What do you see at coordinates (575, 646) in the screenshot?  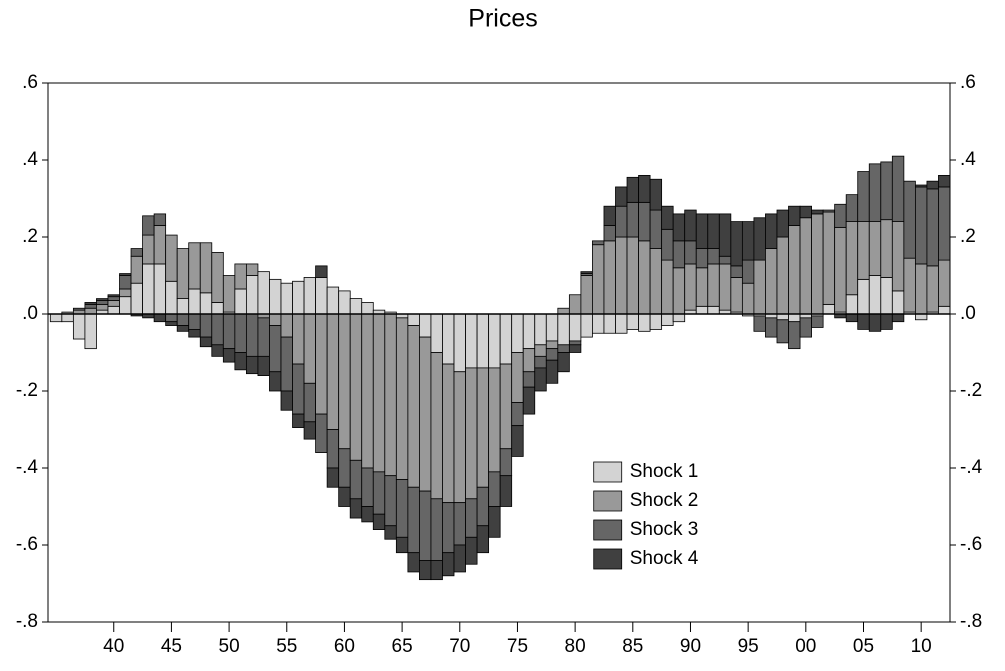 I see `x-tick-label: 80` at bounding box center [575, 646].